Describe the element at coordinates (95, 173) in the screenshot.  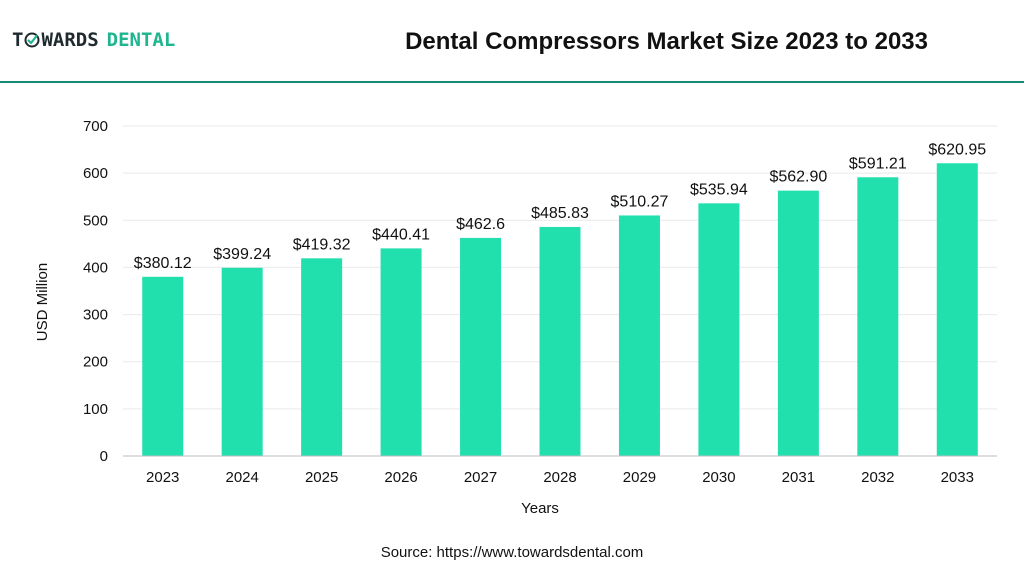
I see `y-tick-label: 600` at that location.